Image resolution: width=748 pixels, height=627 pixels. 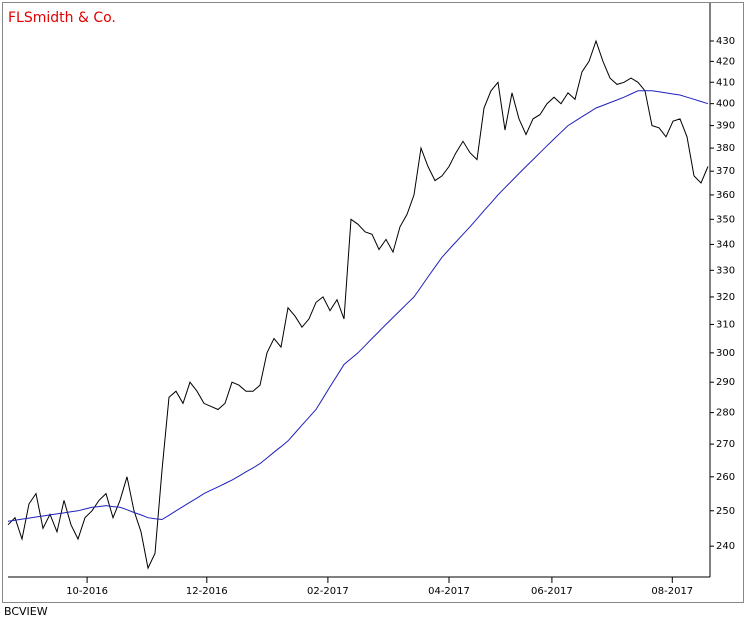 I want to click on y-tick-label: 290, so click(x=725, y=382).